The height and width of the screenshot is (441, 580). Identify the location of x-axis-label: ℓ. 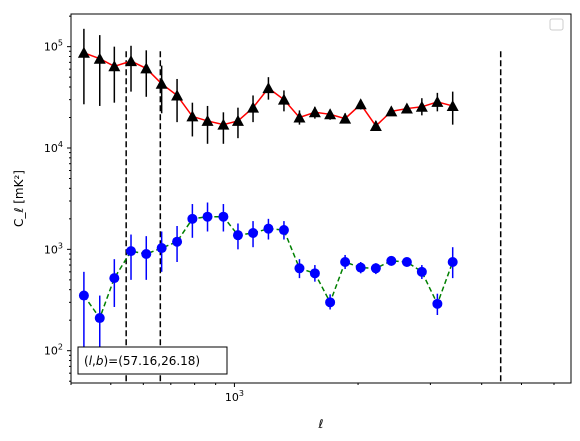
(321, 424).